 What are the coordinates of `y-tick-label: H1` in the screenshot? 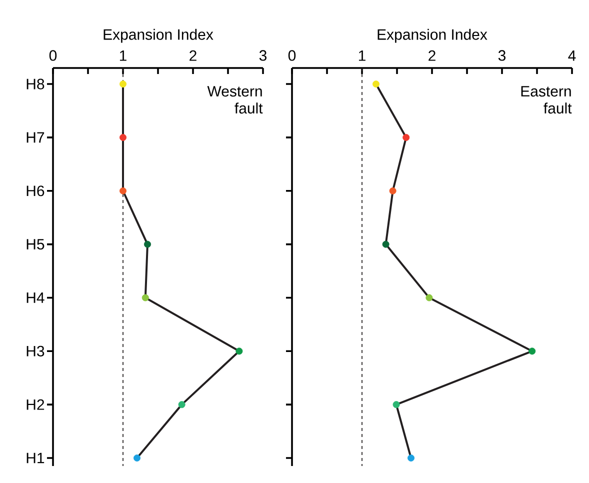 It's located at (35, 458).